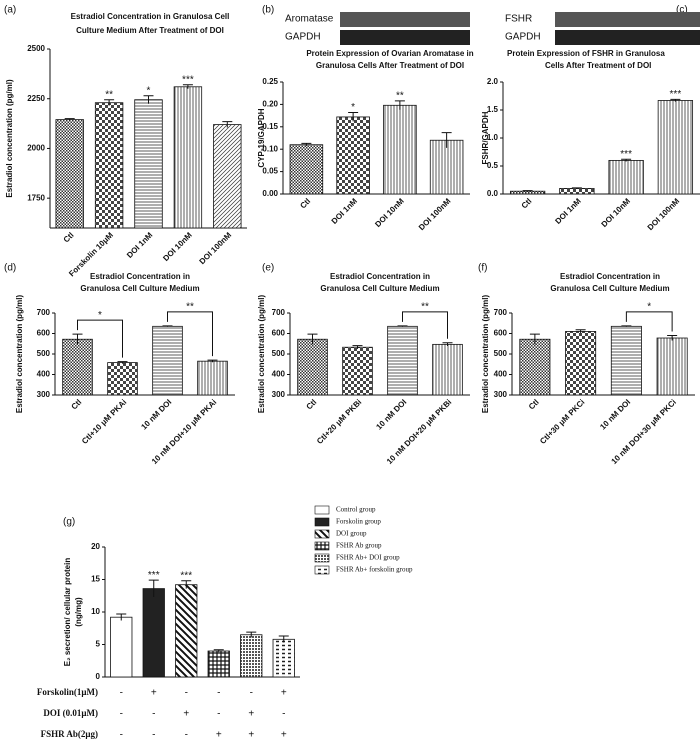 This screenshot has height=739, width=700. What do you see at coordinates (69, 522) in the screenshot?
I see `panel-label: (g)` at bounding box center [69, 522].